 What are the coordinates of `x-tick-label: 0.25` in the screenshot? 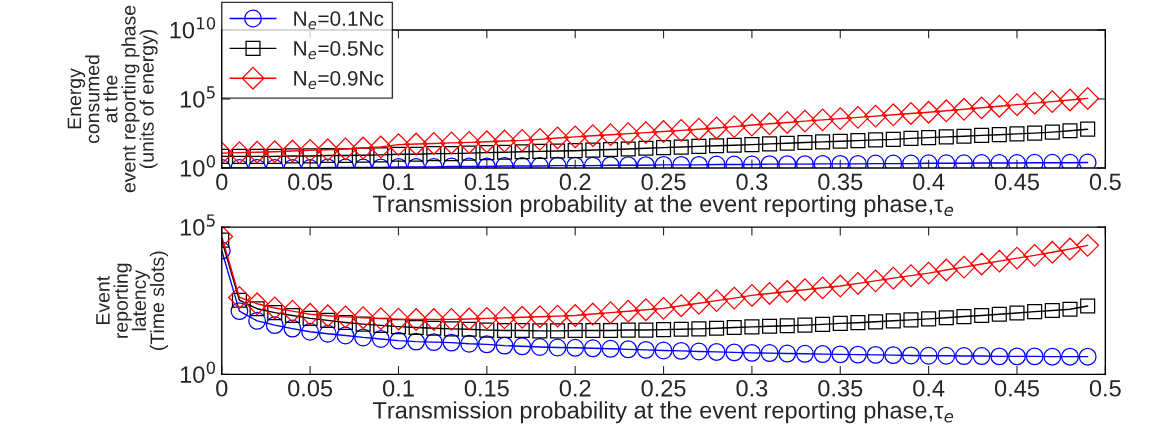 It's located at (663, 182).